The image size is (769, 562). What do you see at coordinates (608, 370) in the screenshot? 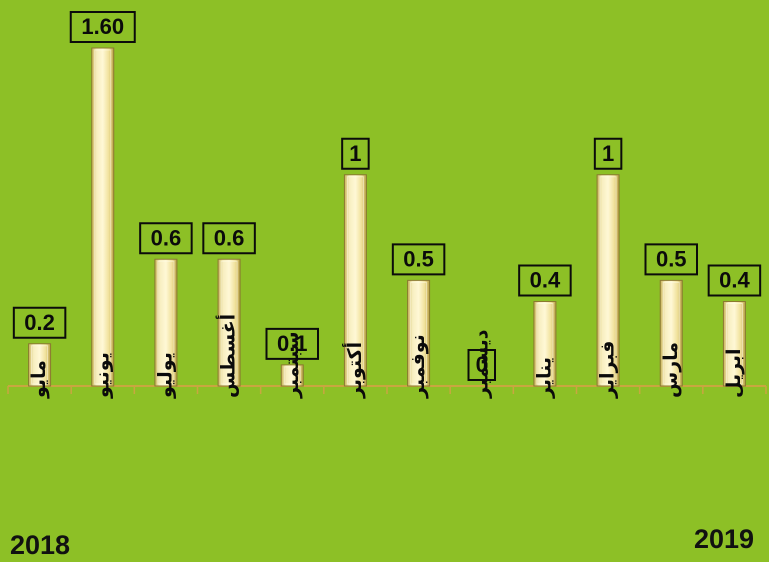
I see `category-tick-label: فبراير` at bounding box center [608, 370].